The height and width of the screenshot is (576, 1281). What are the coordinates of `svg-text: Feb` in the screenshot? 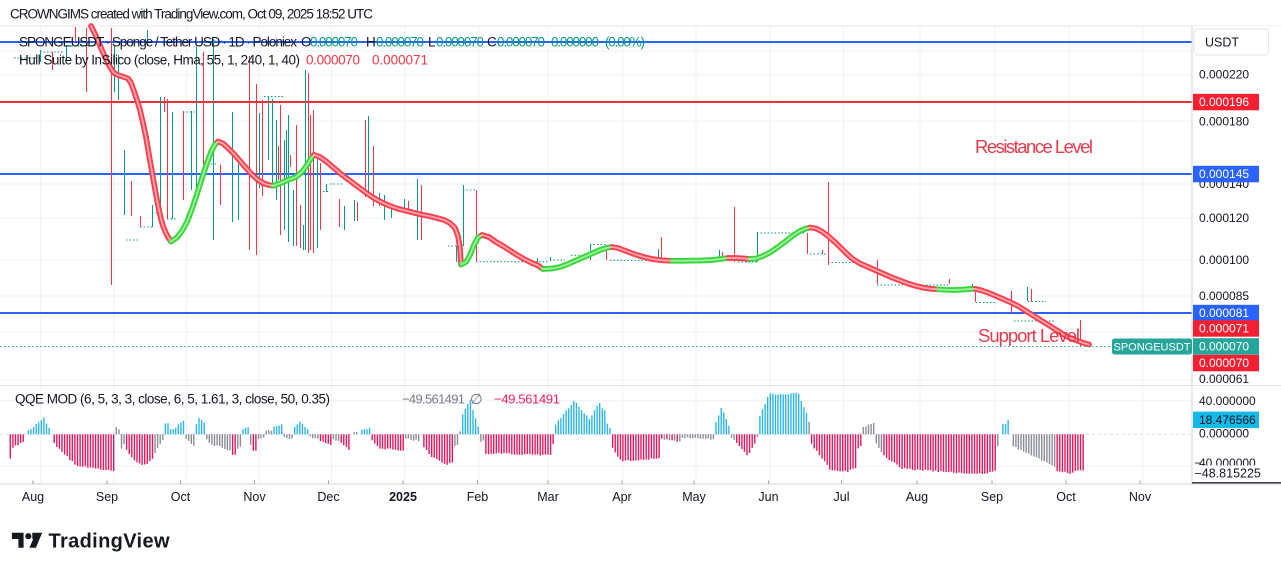 It's located at (478, 497).